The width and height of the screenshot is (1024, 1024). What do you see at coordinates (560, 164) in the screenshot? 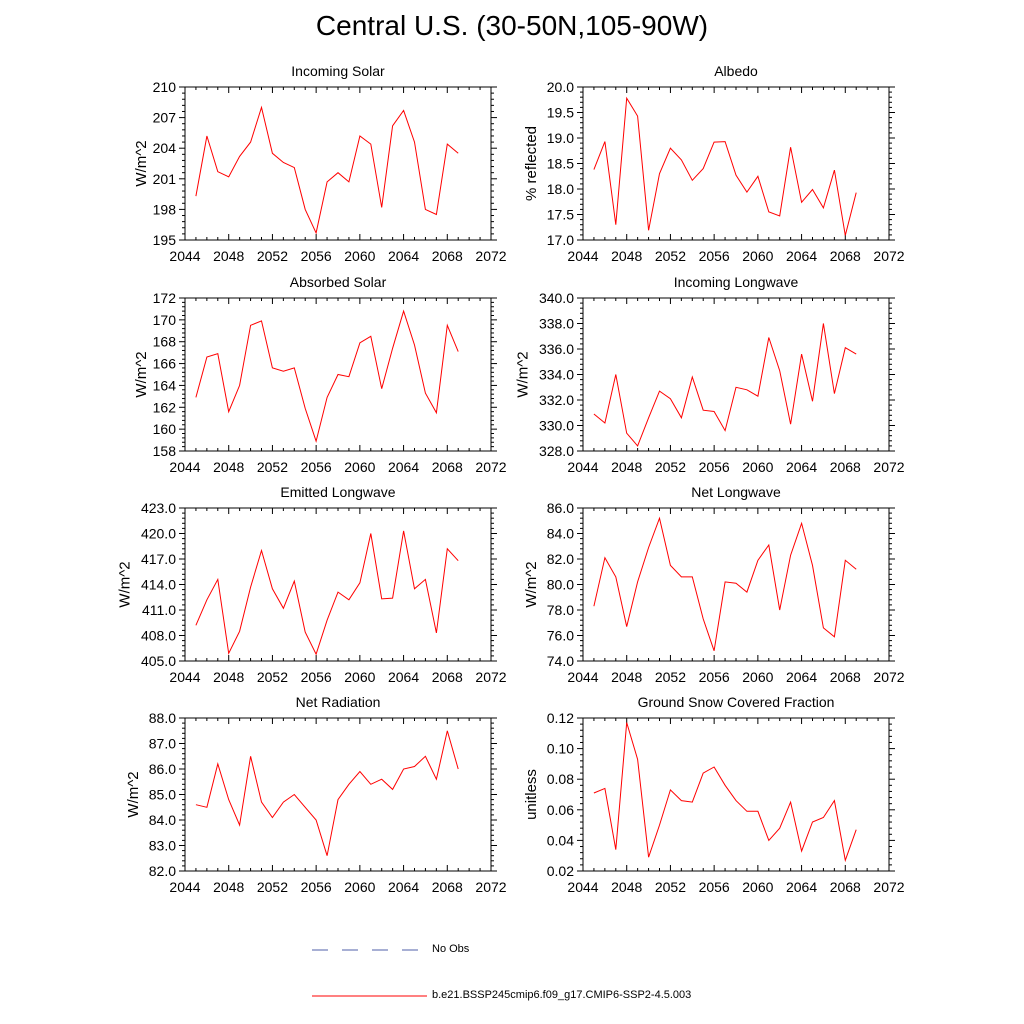
I see `y-tick-label: 18.5` at bounding box center [560, 164].